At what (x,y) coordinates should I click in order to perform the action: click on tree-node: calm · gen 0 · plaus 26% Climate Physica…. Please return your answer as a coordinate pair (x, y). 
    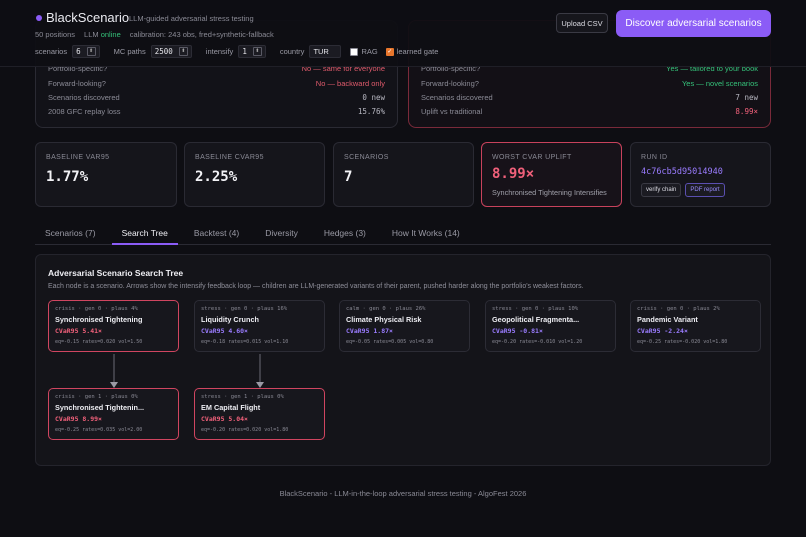
    Looking at the image, I should click on (404, 326).